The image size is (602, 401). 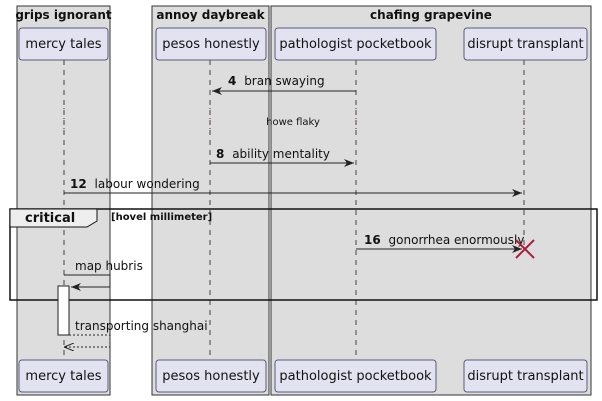 What do you see at coordinates (78, 184) in the screenshot?
I see `sequence-number: 12` at bounding box center [78, 184].